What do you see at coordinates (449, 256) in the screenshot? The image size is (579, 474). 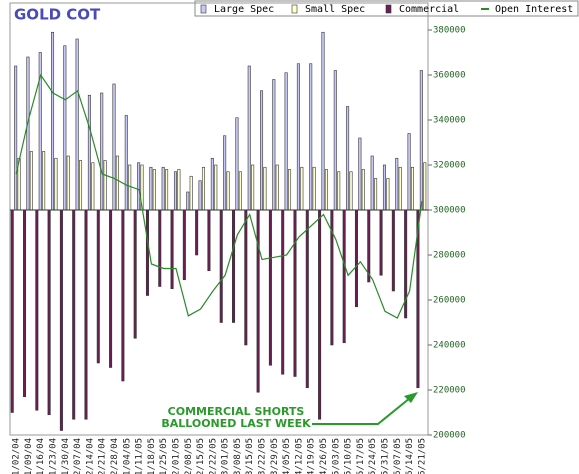 I see `y2-tick-label: 280000` at bounding box center [449, 256].